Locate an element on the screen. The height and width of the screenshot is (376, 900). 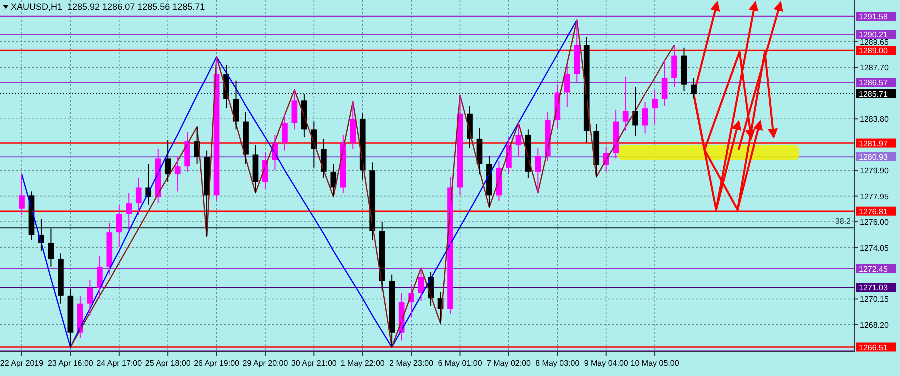
x-tick-label: 25 Apr 18:00 is located at coordinates (168, 363).